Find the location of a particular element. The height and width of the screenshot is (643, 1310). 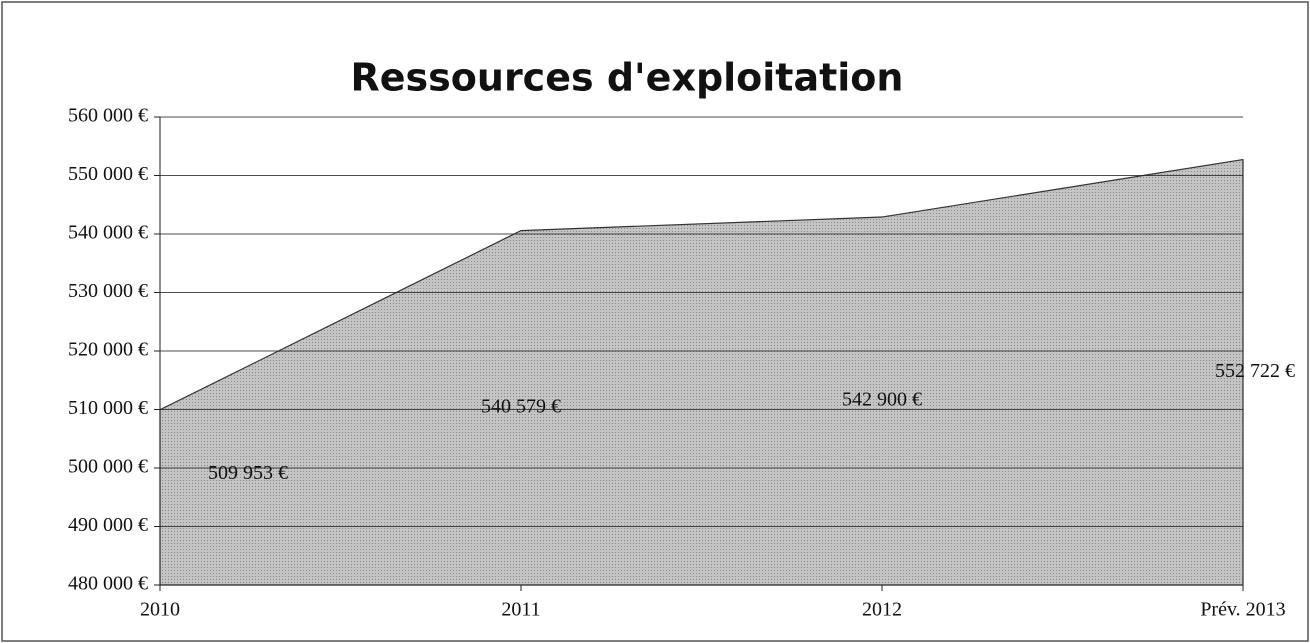

y-tick-label: 490 000 € is located at coordinates (108, 525).